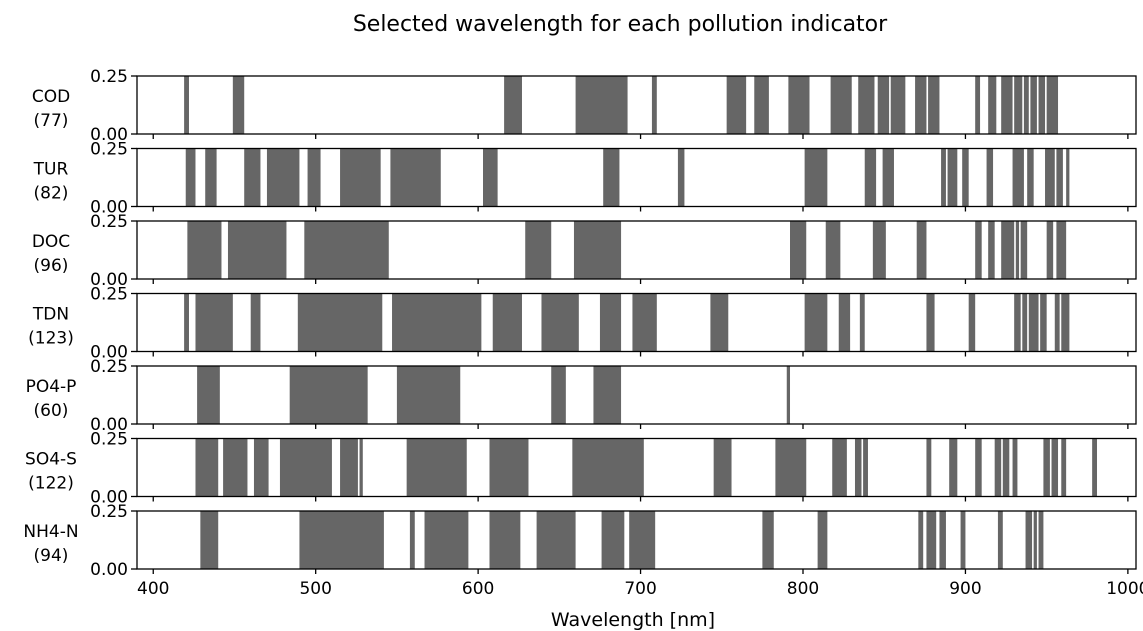 The width and height of the screenshot is (1143, 631). What do you see at coordinates (965, 589) in the screenshot?
I see `x-tick-label: 900` at bounding box center [965, 589].